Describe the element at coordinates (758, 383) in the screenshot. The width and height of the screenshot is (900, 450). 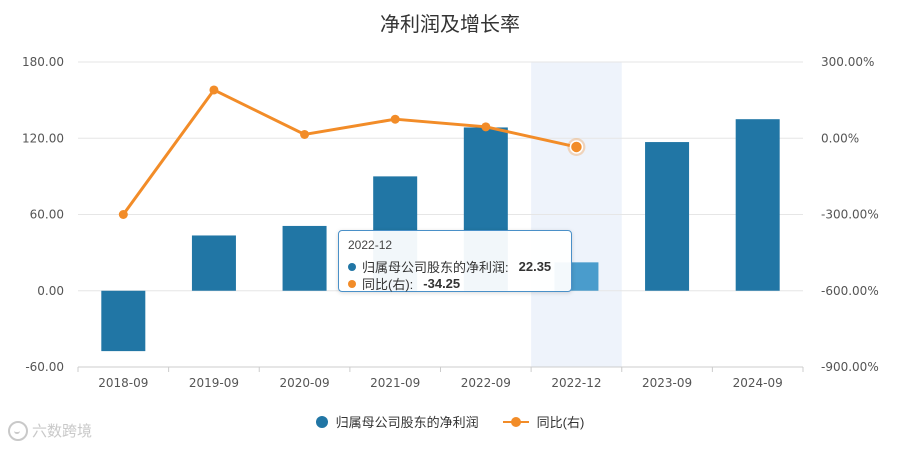
I see `x-tick-label: 2024-09` at that location.